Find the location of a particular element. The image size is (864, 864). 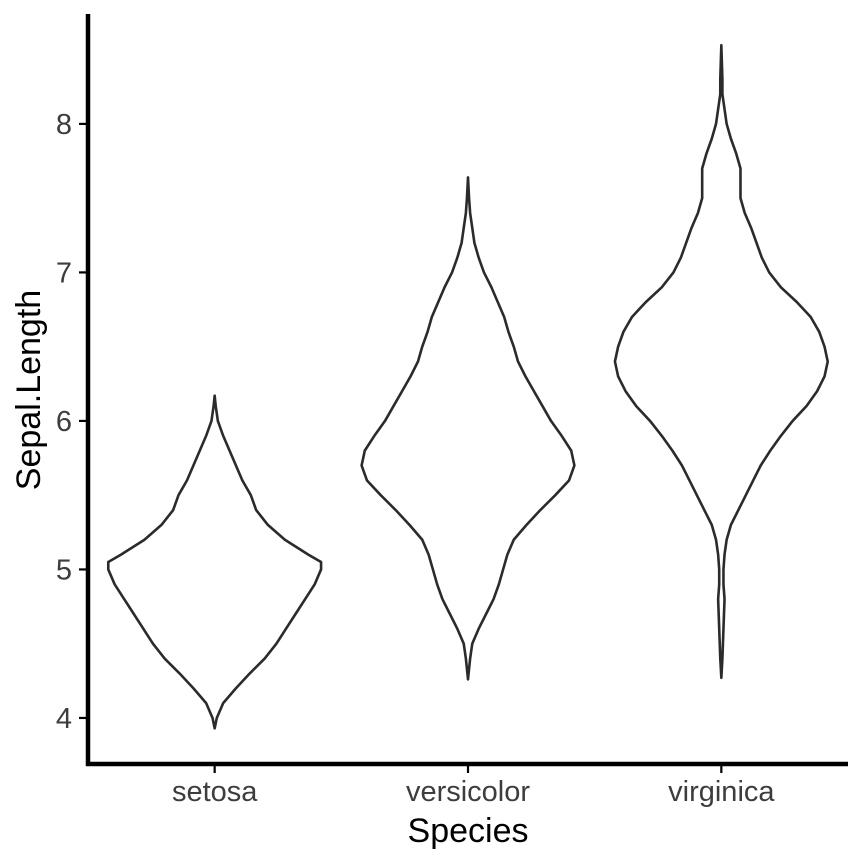

x-tick-label-versicolor: versicolor is located at coordinates (468, 792).